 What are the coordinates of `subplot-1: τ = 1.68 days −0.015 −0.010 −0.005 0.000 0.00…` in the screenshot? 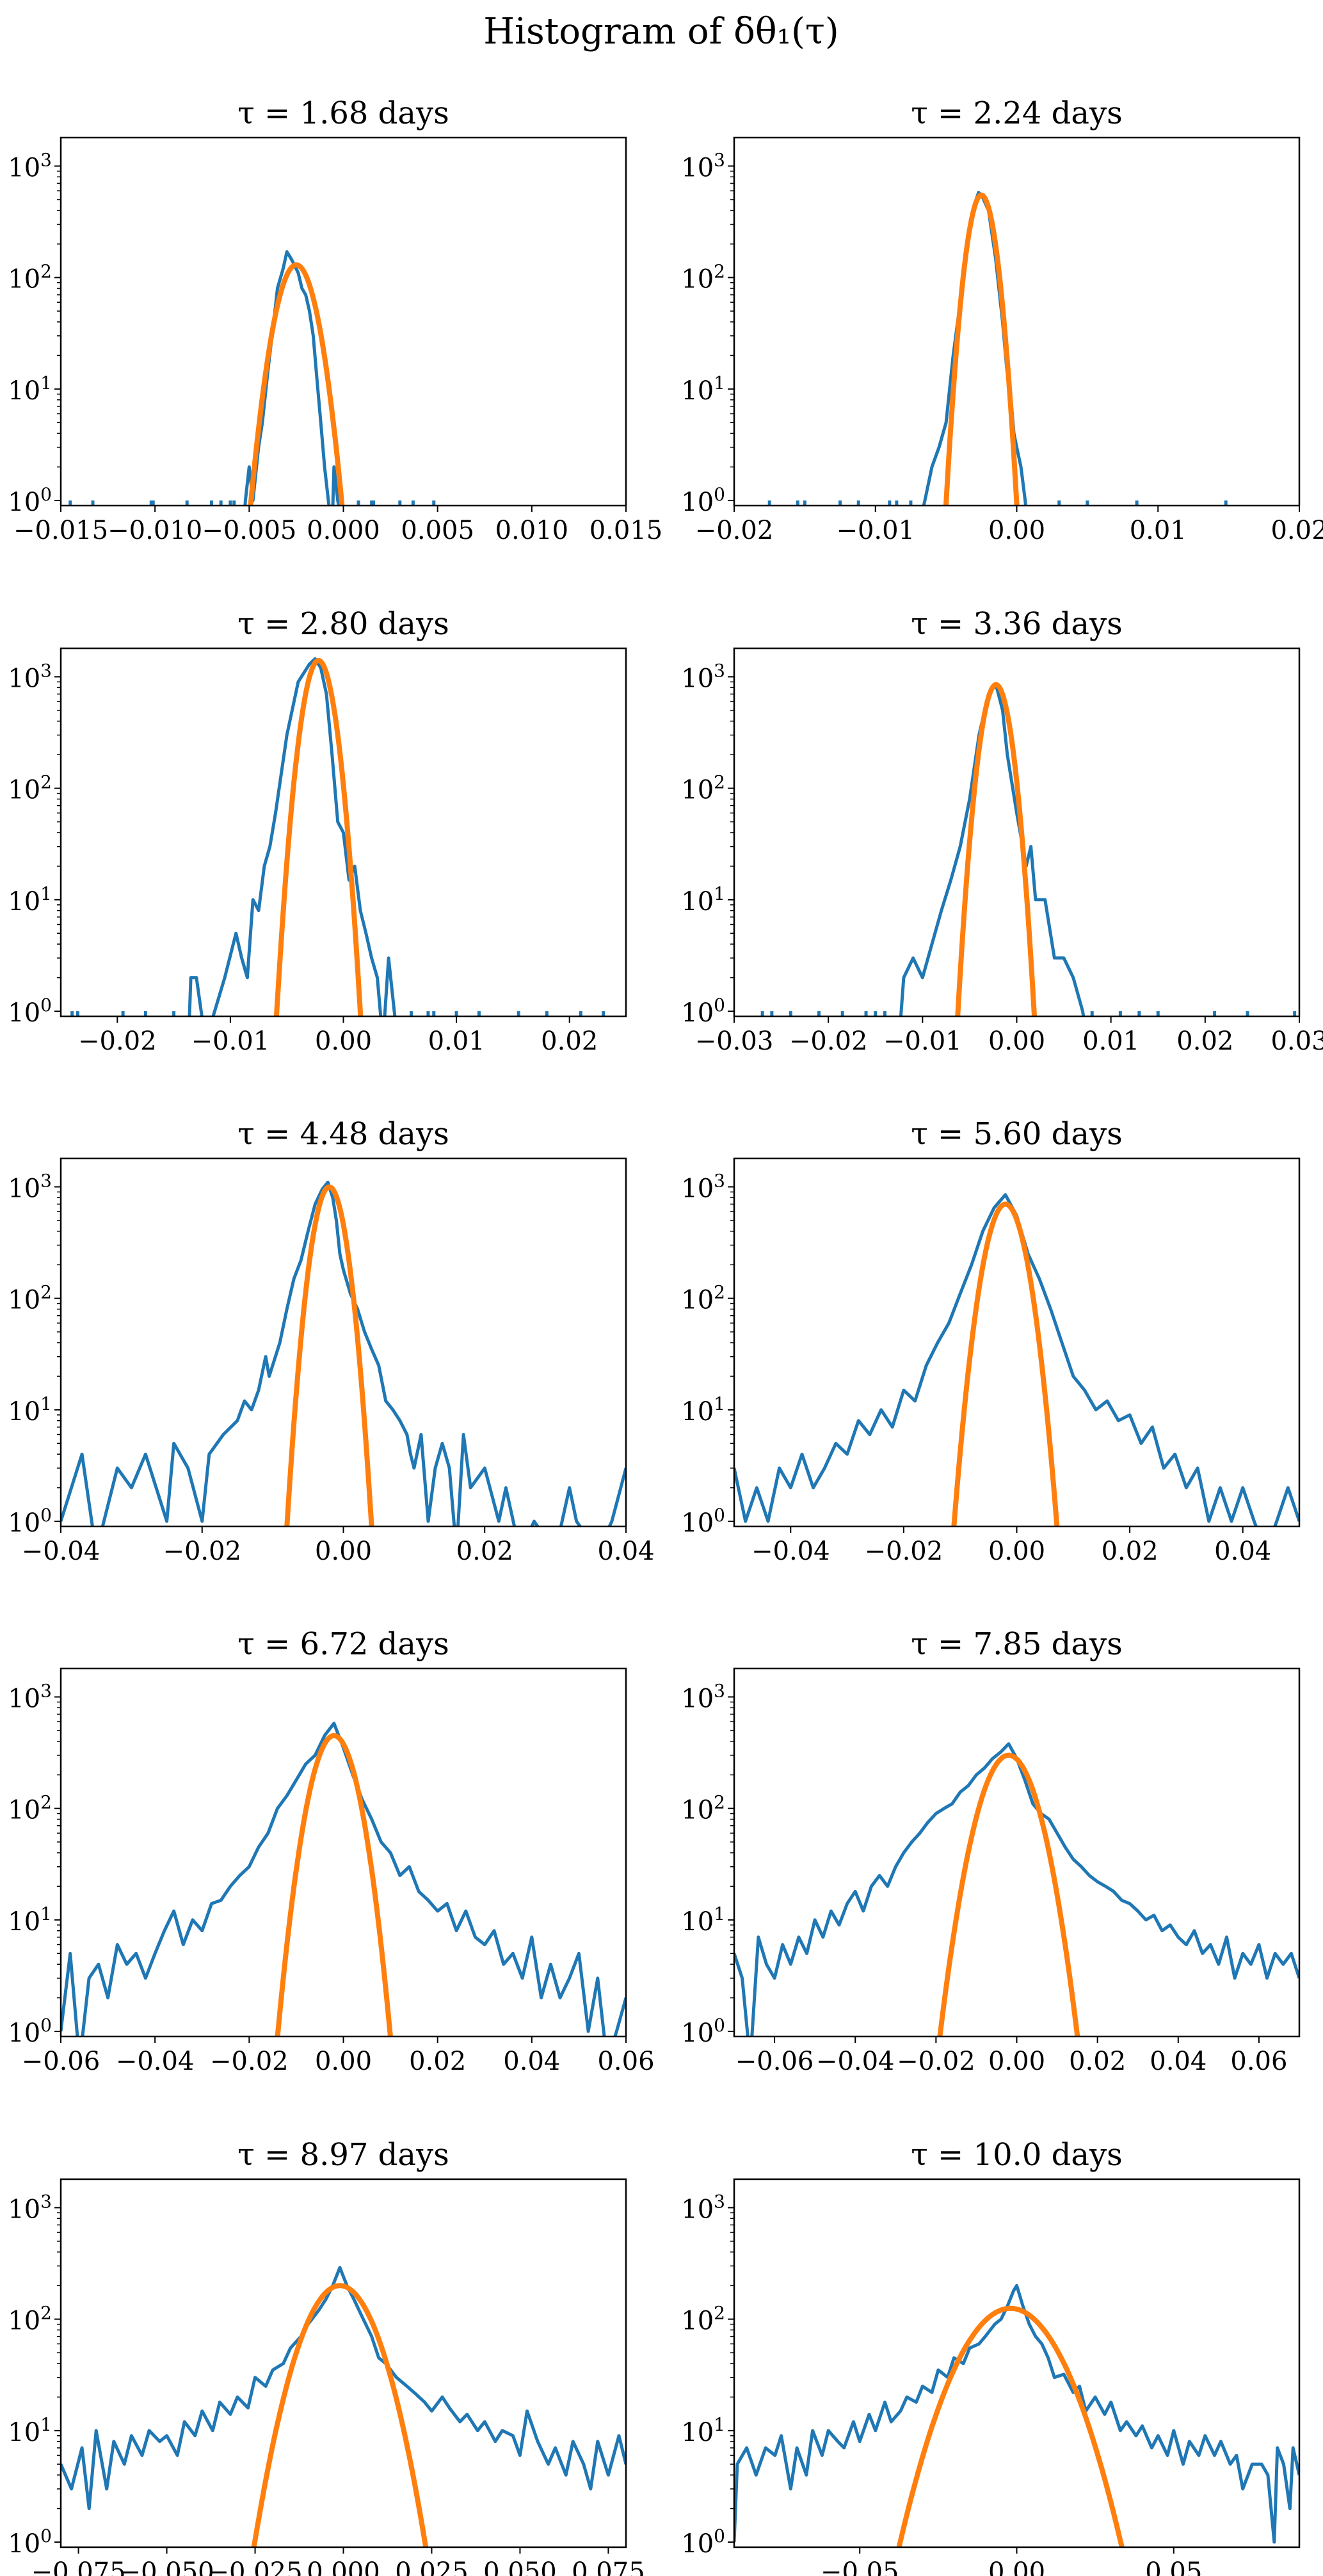 It's located at (335, 320).